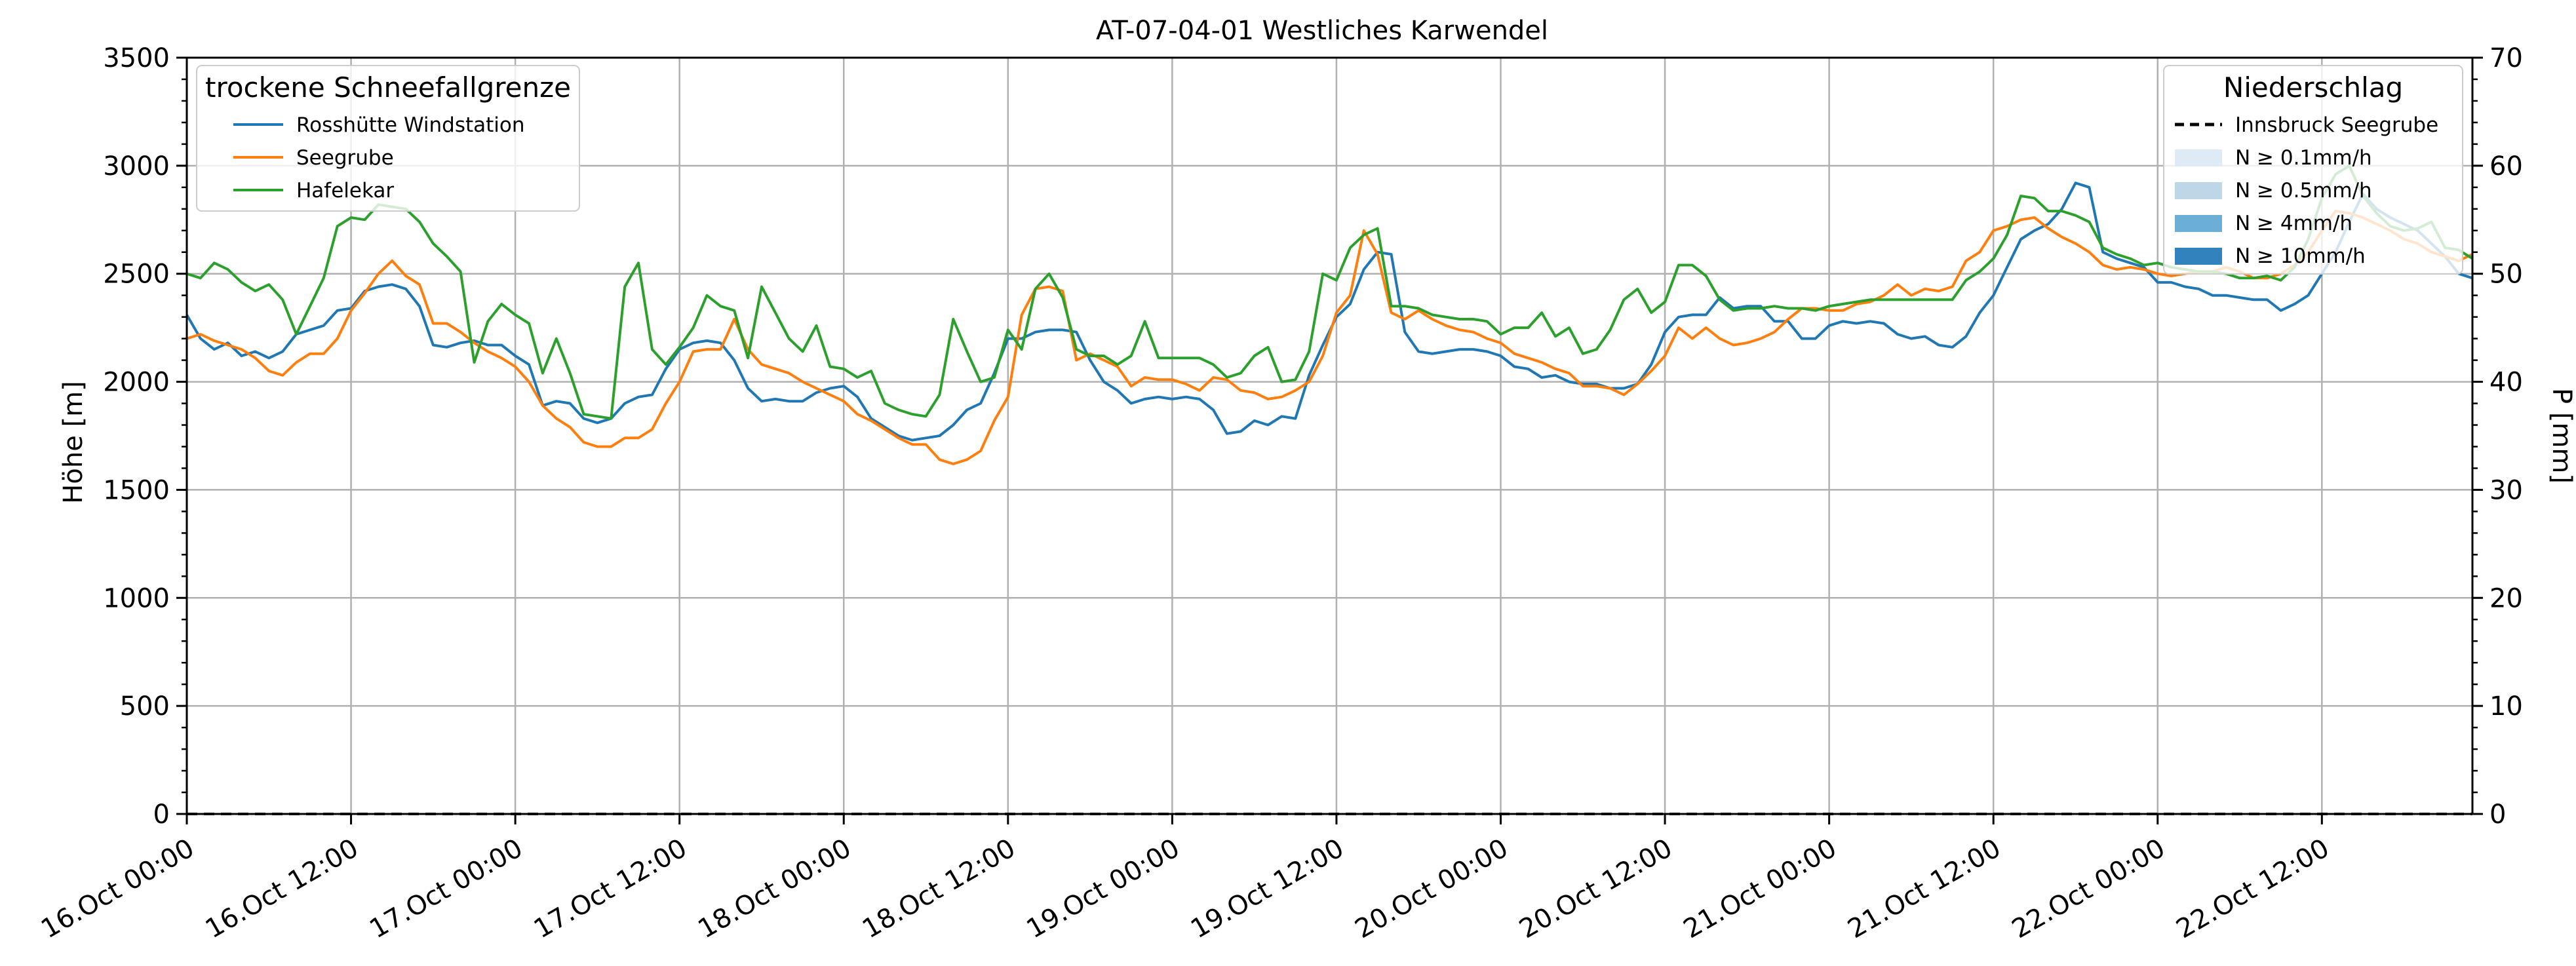 This screenshot has height=966, width=2576. I want to click on x-tick-label: 16.Oct 00:00, so click(117, 888).